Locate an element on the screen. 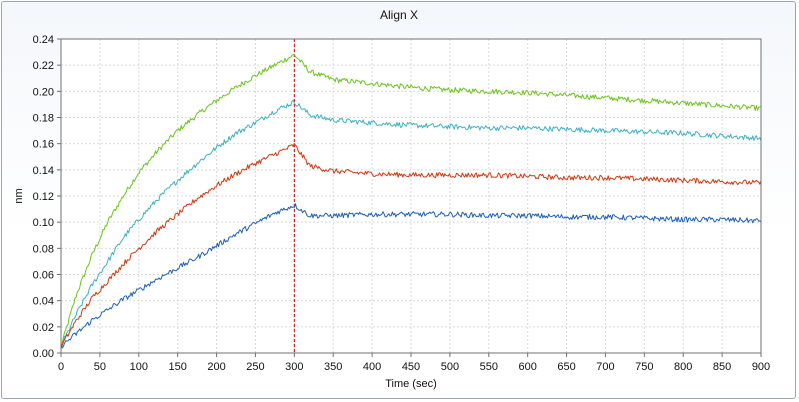 The image size is (799, 402). x-tick-label: 600 is located at coordinates (527, 367).